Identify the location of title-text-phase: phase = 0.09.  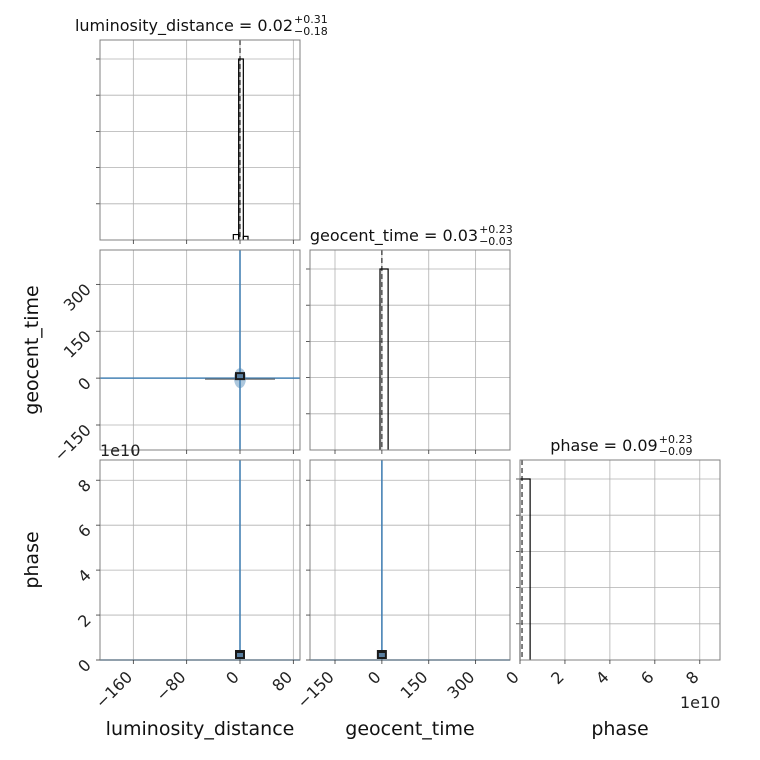
(603, 445).